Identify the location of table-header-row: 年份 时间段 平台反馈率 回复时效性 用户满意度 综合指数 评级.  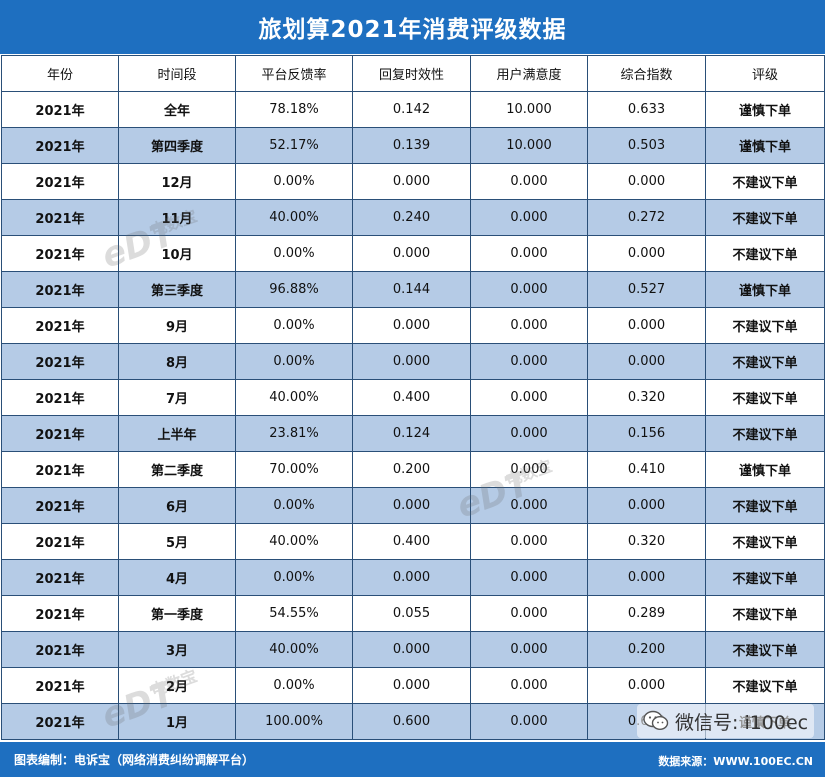
(413, 73).